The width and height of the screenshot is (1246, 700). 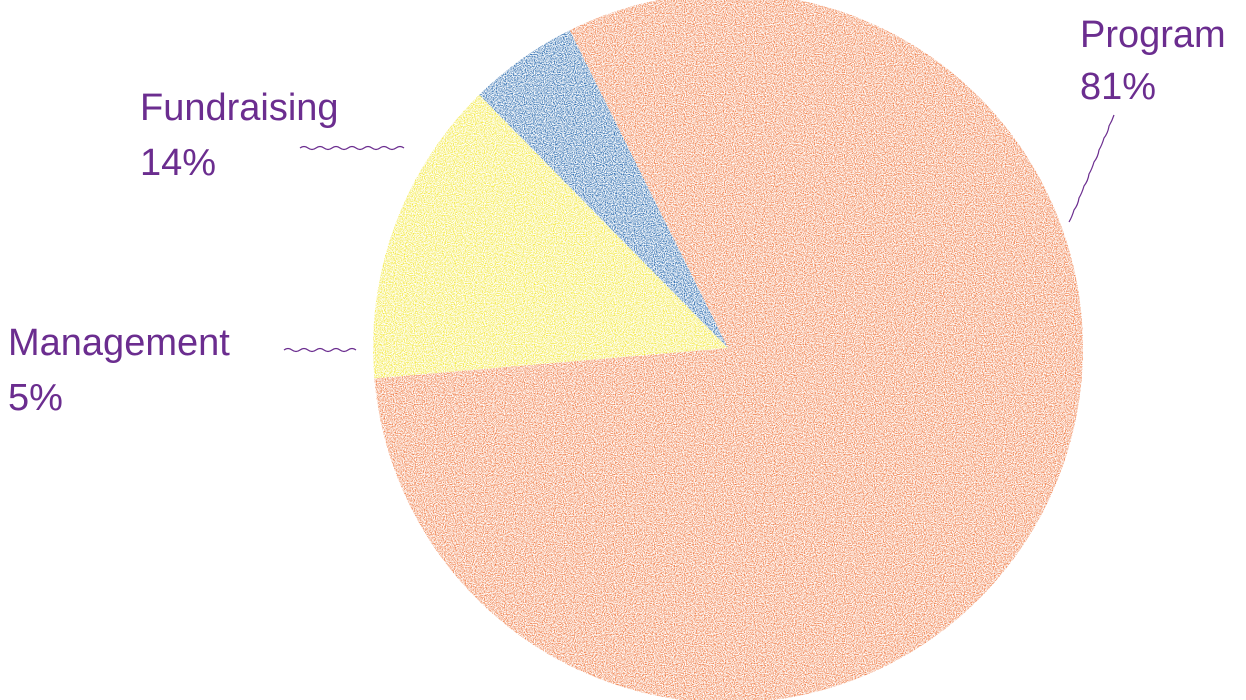 I want to click on pie-slice-management, so click(x=603, y=189).